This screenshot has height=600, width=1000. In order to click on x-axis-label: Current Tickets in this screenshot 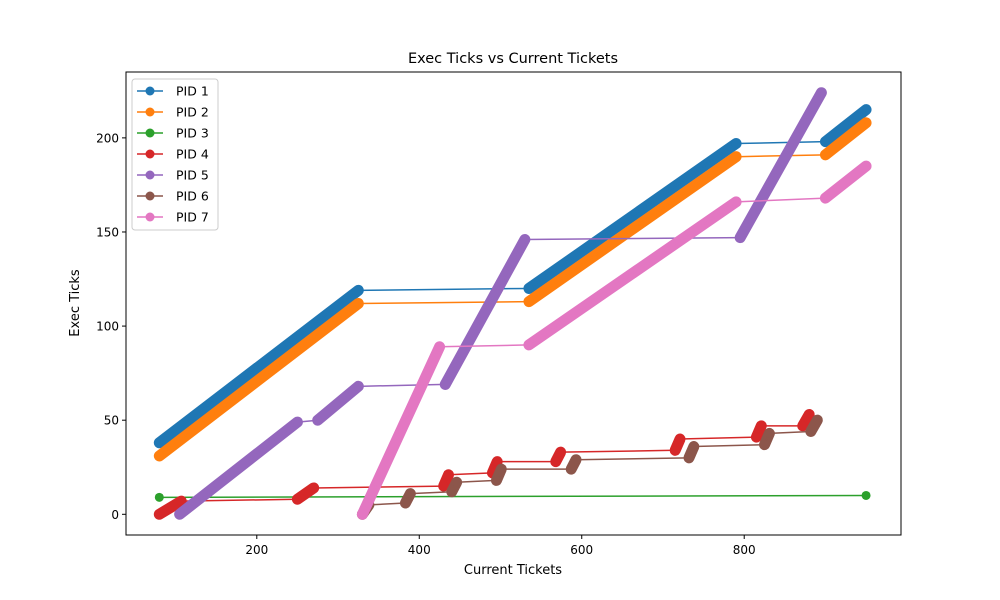, I will do `click(513, 570)`.